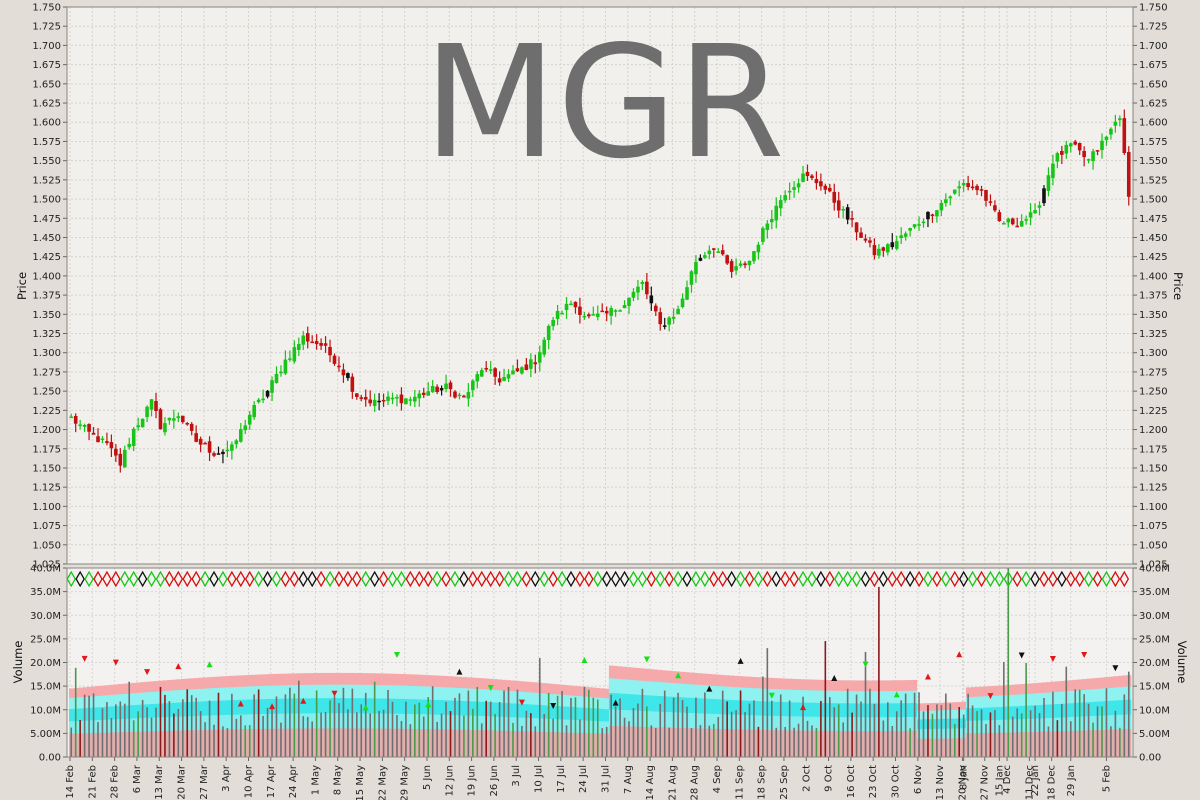  Describe the element at coordinates (92, 782) in the screenshot. I see `date-tick-label: 21 Feb` at that location.